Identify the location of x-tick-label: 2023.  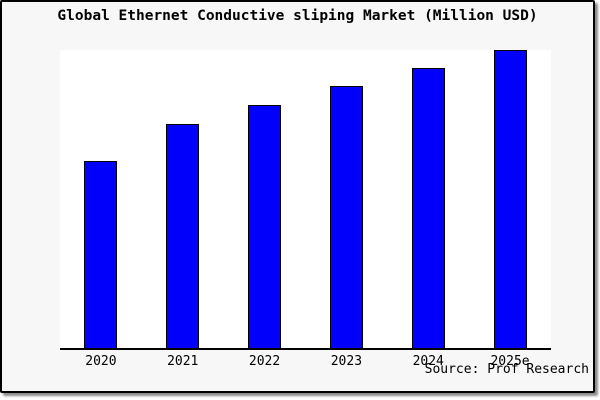
(346, 361).